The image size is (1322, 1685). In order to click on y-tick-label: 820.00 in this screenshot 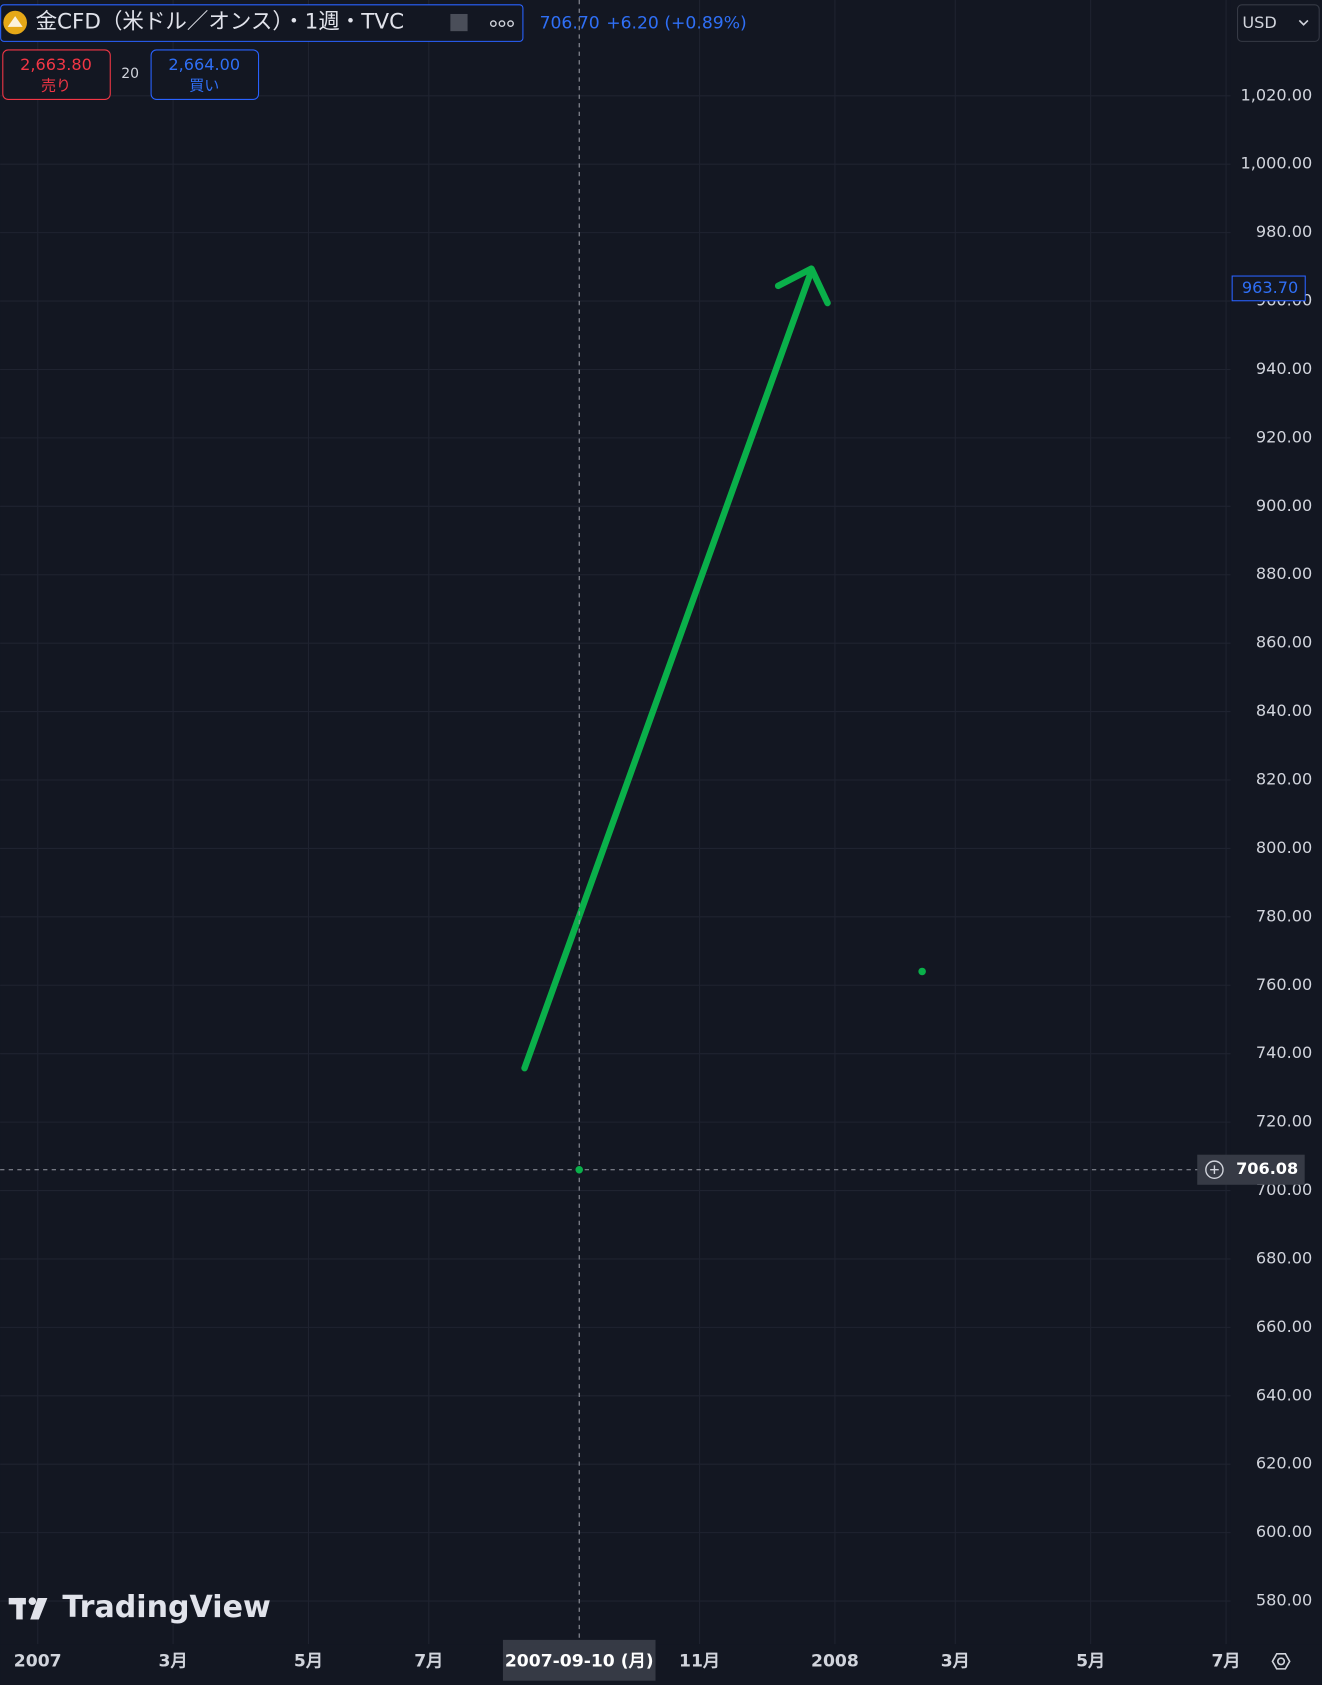, I will do `click(1284, 779)`.